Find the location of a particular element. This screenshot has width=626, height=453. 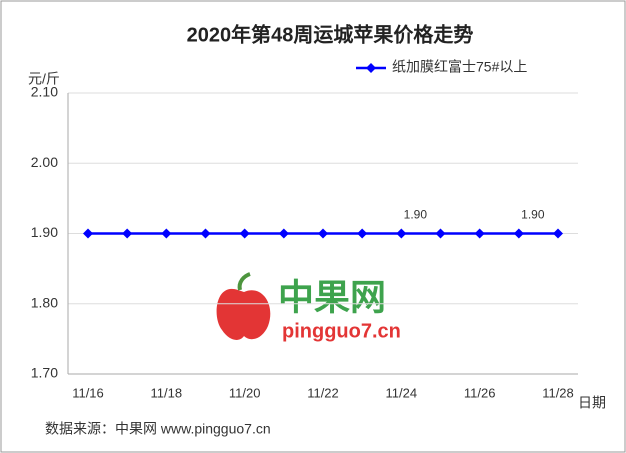

apple-icon is located at coordinates (243, 314).